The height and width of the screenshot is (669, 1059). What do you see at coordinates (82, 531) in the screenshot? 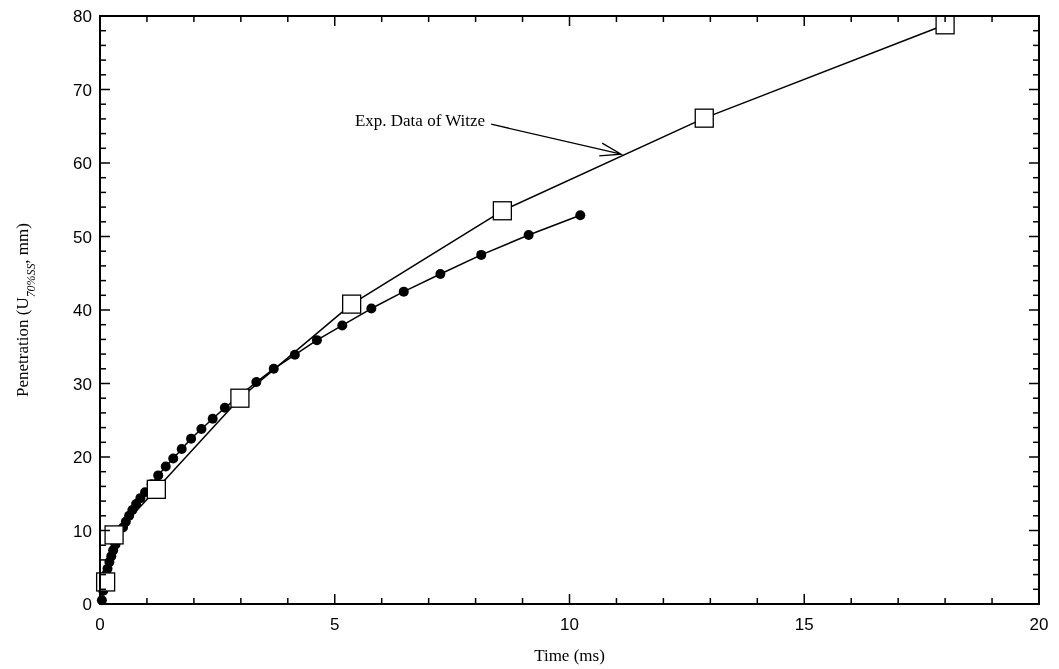
I see `y-tick-label: 10` at bounding box center [82, 531].